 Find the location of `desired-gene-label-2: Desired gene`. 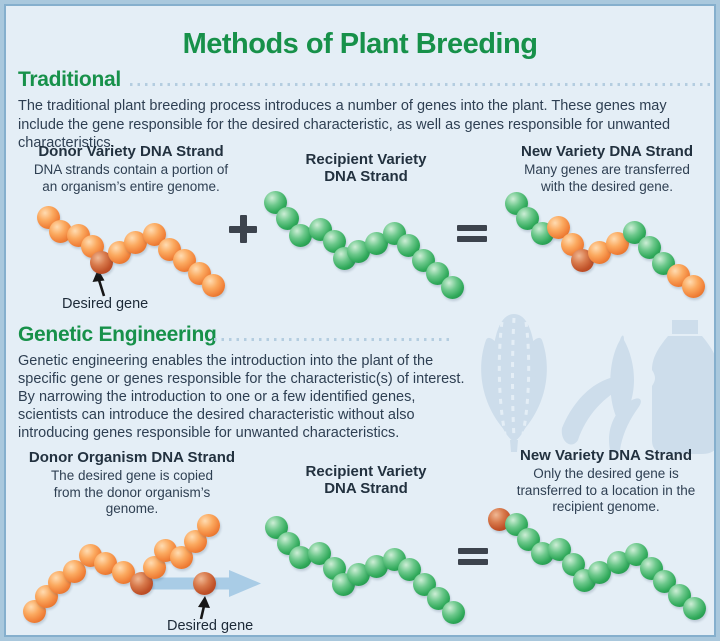

desired-gene-label-2: Desired gene is located at coordinates (210, 626).